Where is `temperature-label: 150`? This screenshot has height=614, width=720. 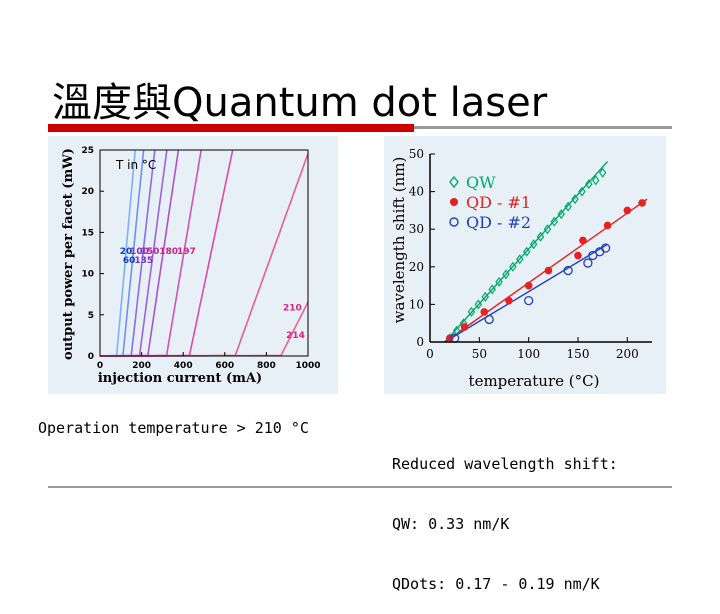
temperature-label: 150 is located at coordinates (150, 252).